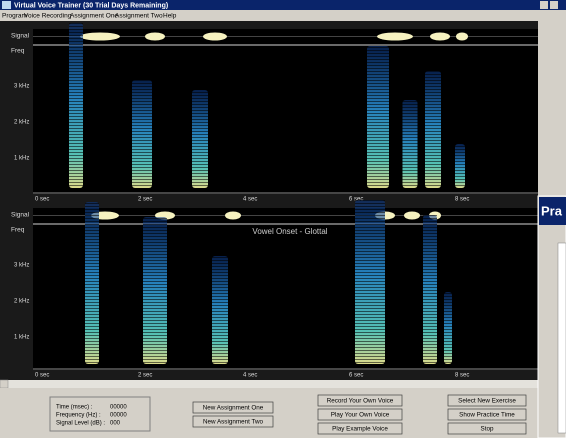  Describe the element at coordinates (283, 5) in the screenshot. I see `title-bar` at that location.